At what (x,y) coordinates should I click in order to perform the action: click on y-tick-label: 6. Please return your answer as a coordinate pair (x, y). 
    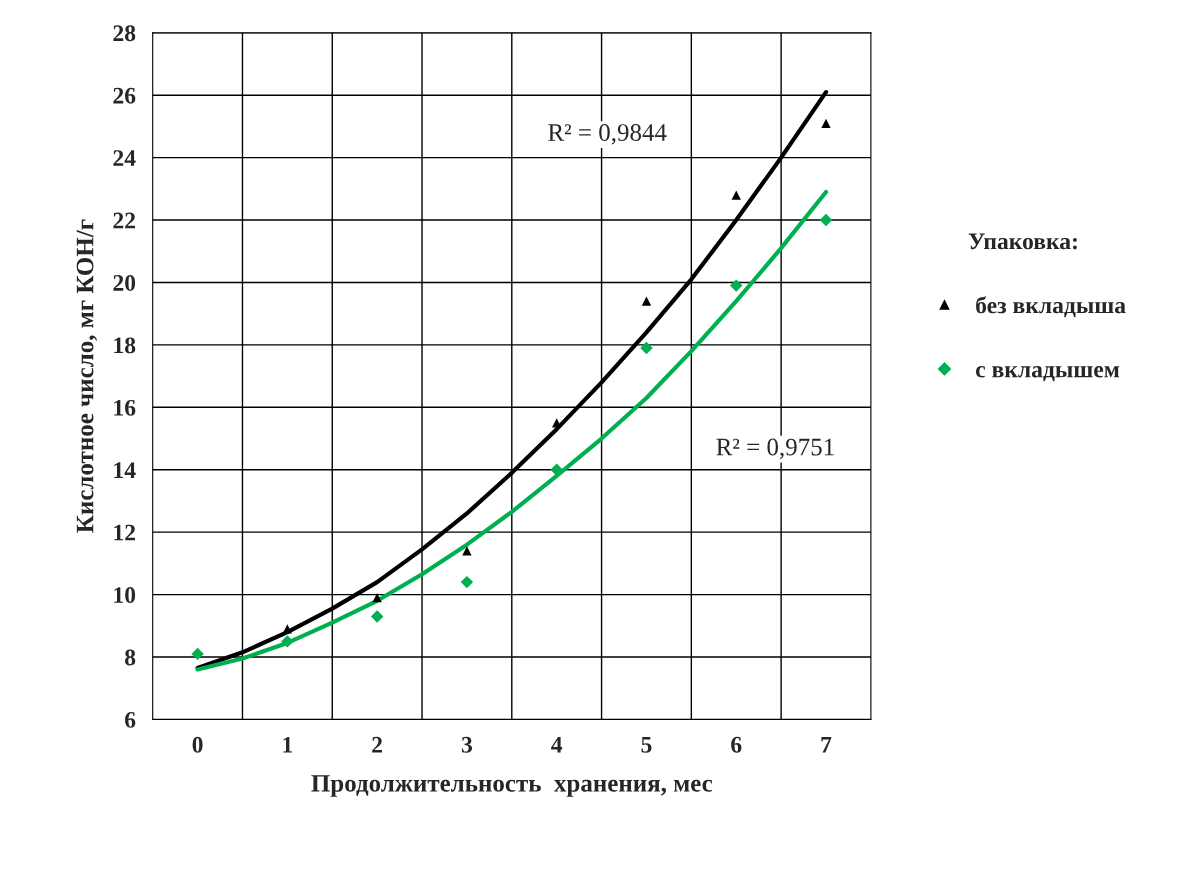
    Looking at the image, I should click on (130, 719).